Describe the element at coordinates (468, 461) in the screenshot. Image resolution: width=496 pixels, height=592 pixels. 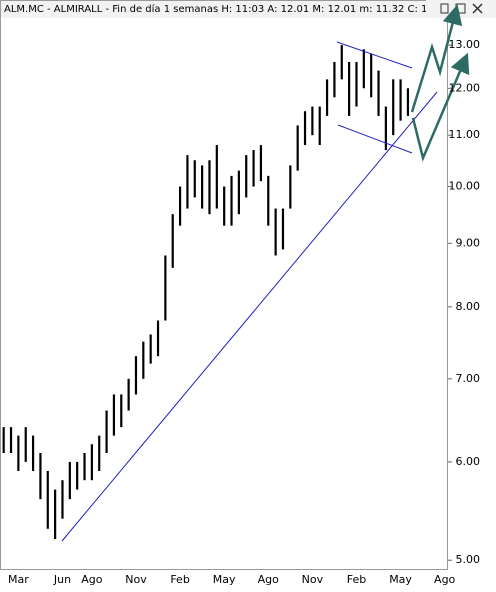
I see `y-tick-label: 6.00` at that location.